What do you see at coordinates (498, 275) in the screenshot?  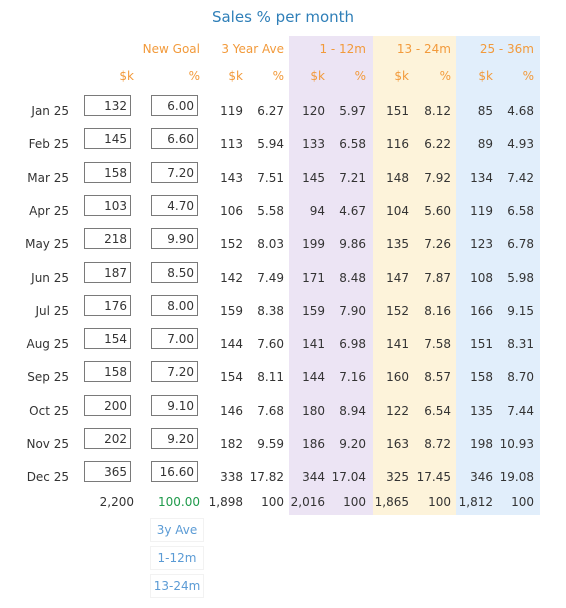 I see `period-3-band` at bounding box center [498, 275].